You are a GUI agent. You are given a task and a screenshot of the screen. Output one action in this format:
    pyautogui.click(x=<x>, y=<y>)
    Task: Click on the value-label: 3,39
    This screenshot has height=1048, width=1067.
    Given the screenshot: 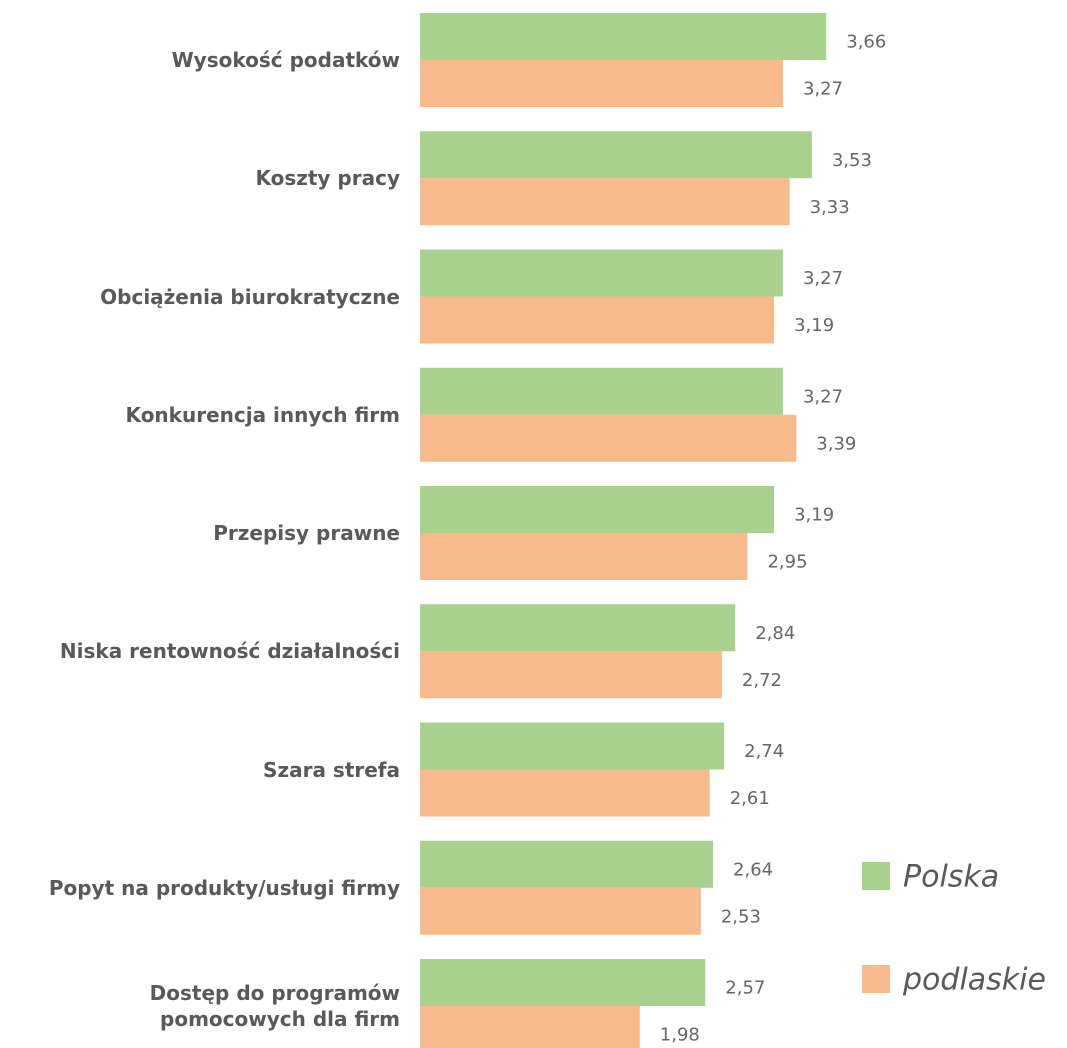 What is the action you would take?
    pyautogui.click(x=836, y=443)
    